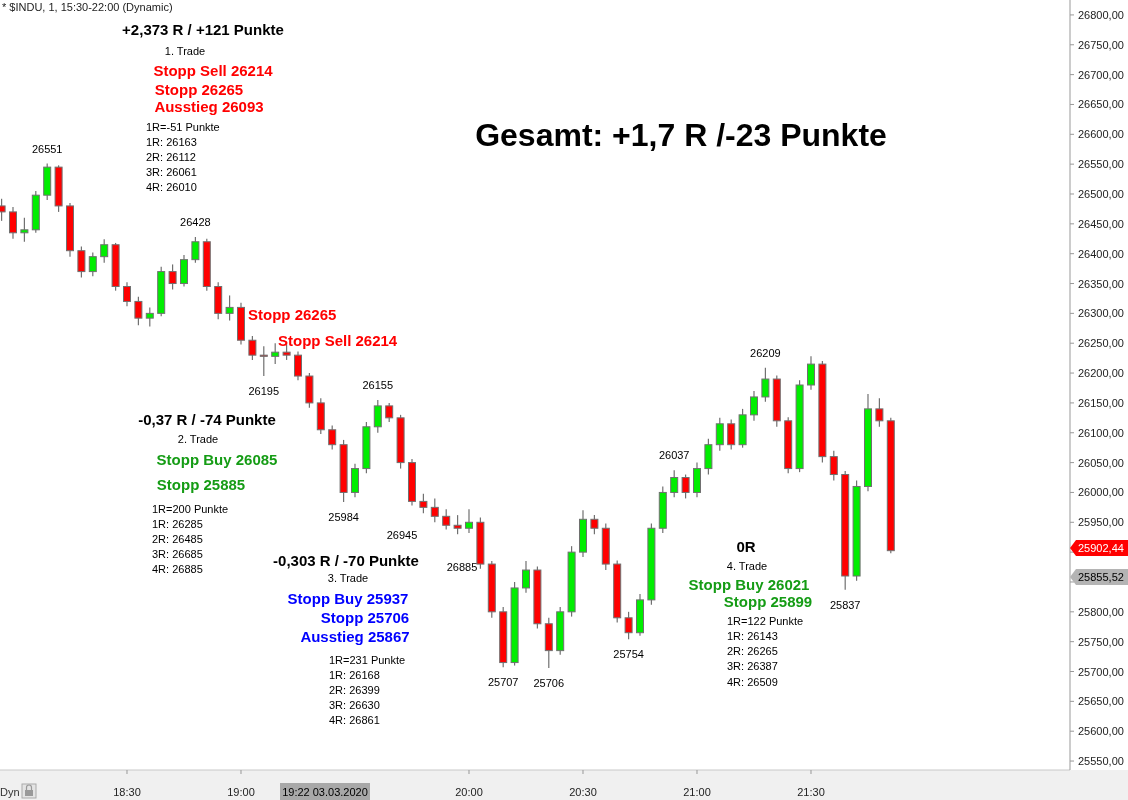  I want to click on annotation: 1R=122 Punkte, so click(765, 621).